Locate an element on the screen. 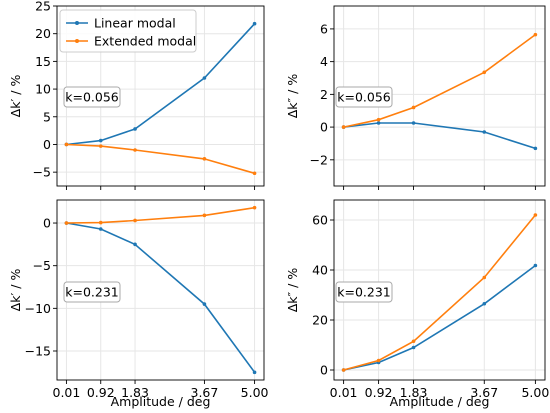  y-tick-label: 60 is located at coordinates (320, 220).